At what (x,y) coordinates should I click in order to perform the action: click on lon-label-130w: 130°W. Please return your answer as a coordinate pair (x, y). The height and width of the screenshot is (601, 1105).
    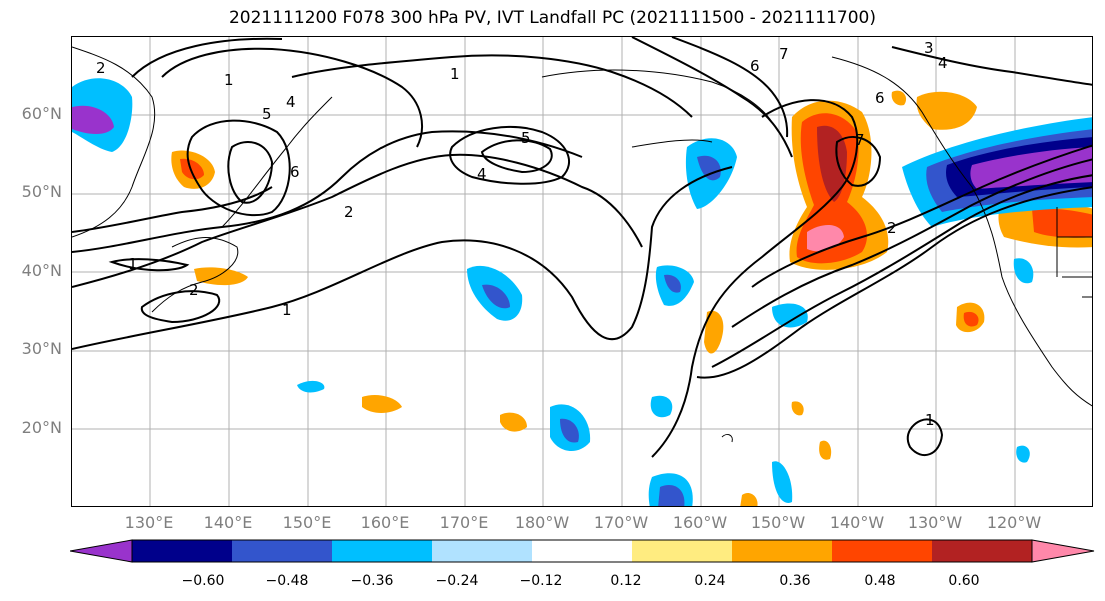
    Looking at the image, I should click on (935, 522).